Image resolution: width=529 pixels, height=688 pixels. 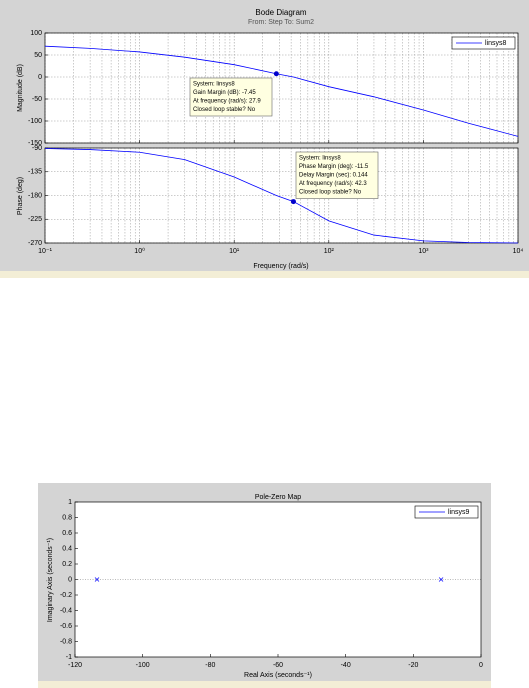 What do you see at coordinates (66, 641) in the screenshot?
I see `y-tick-label: -0.8` at bounding box center [66, 641].